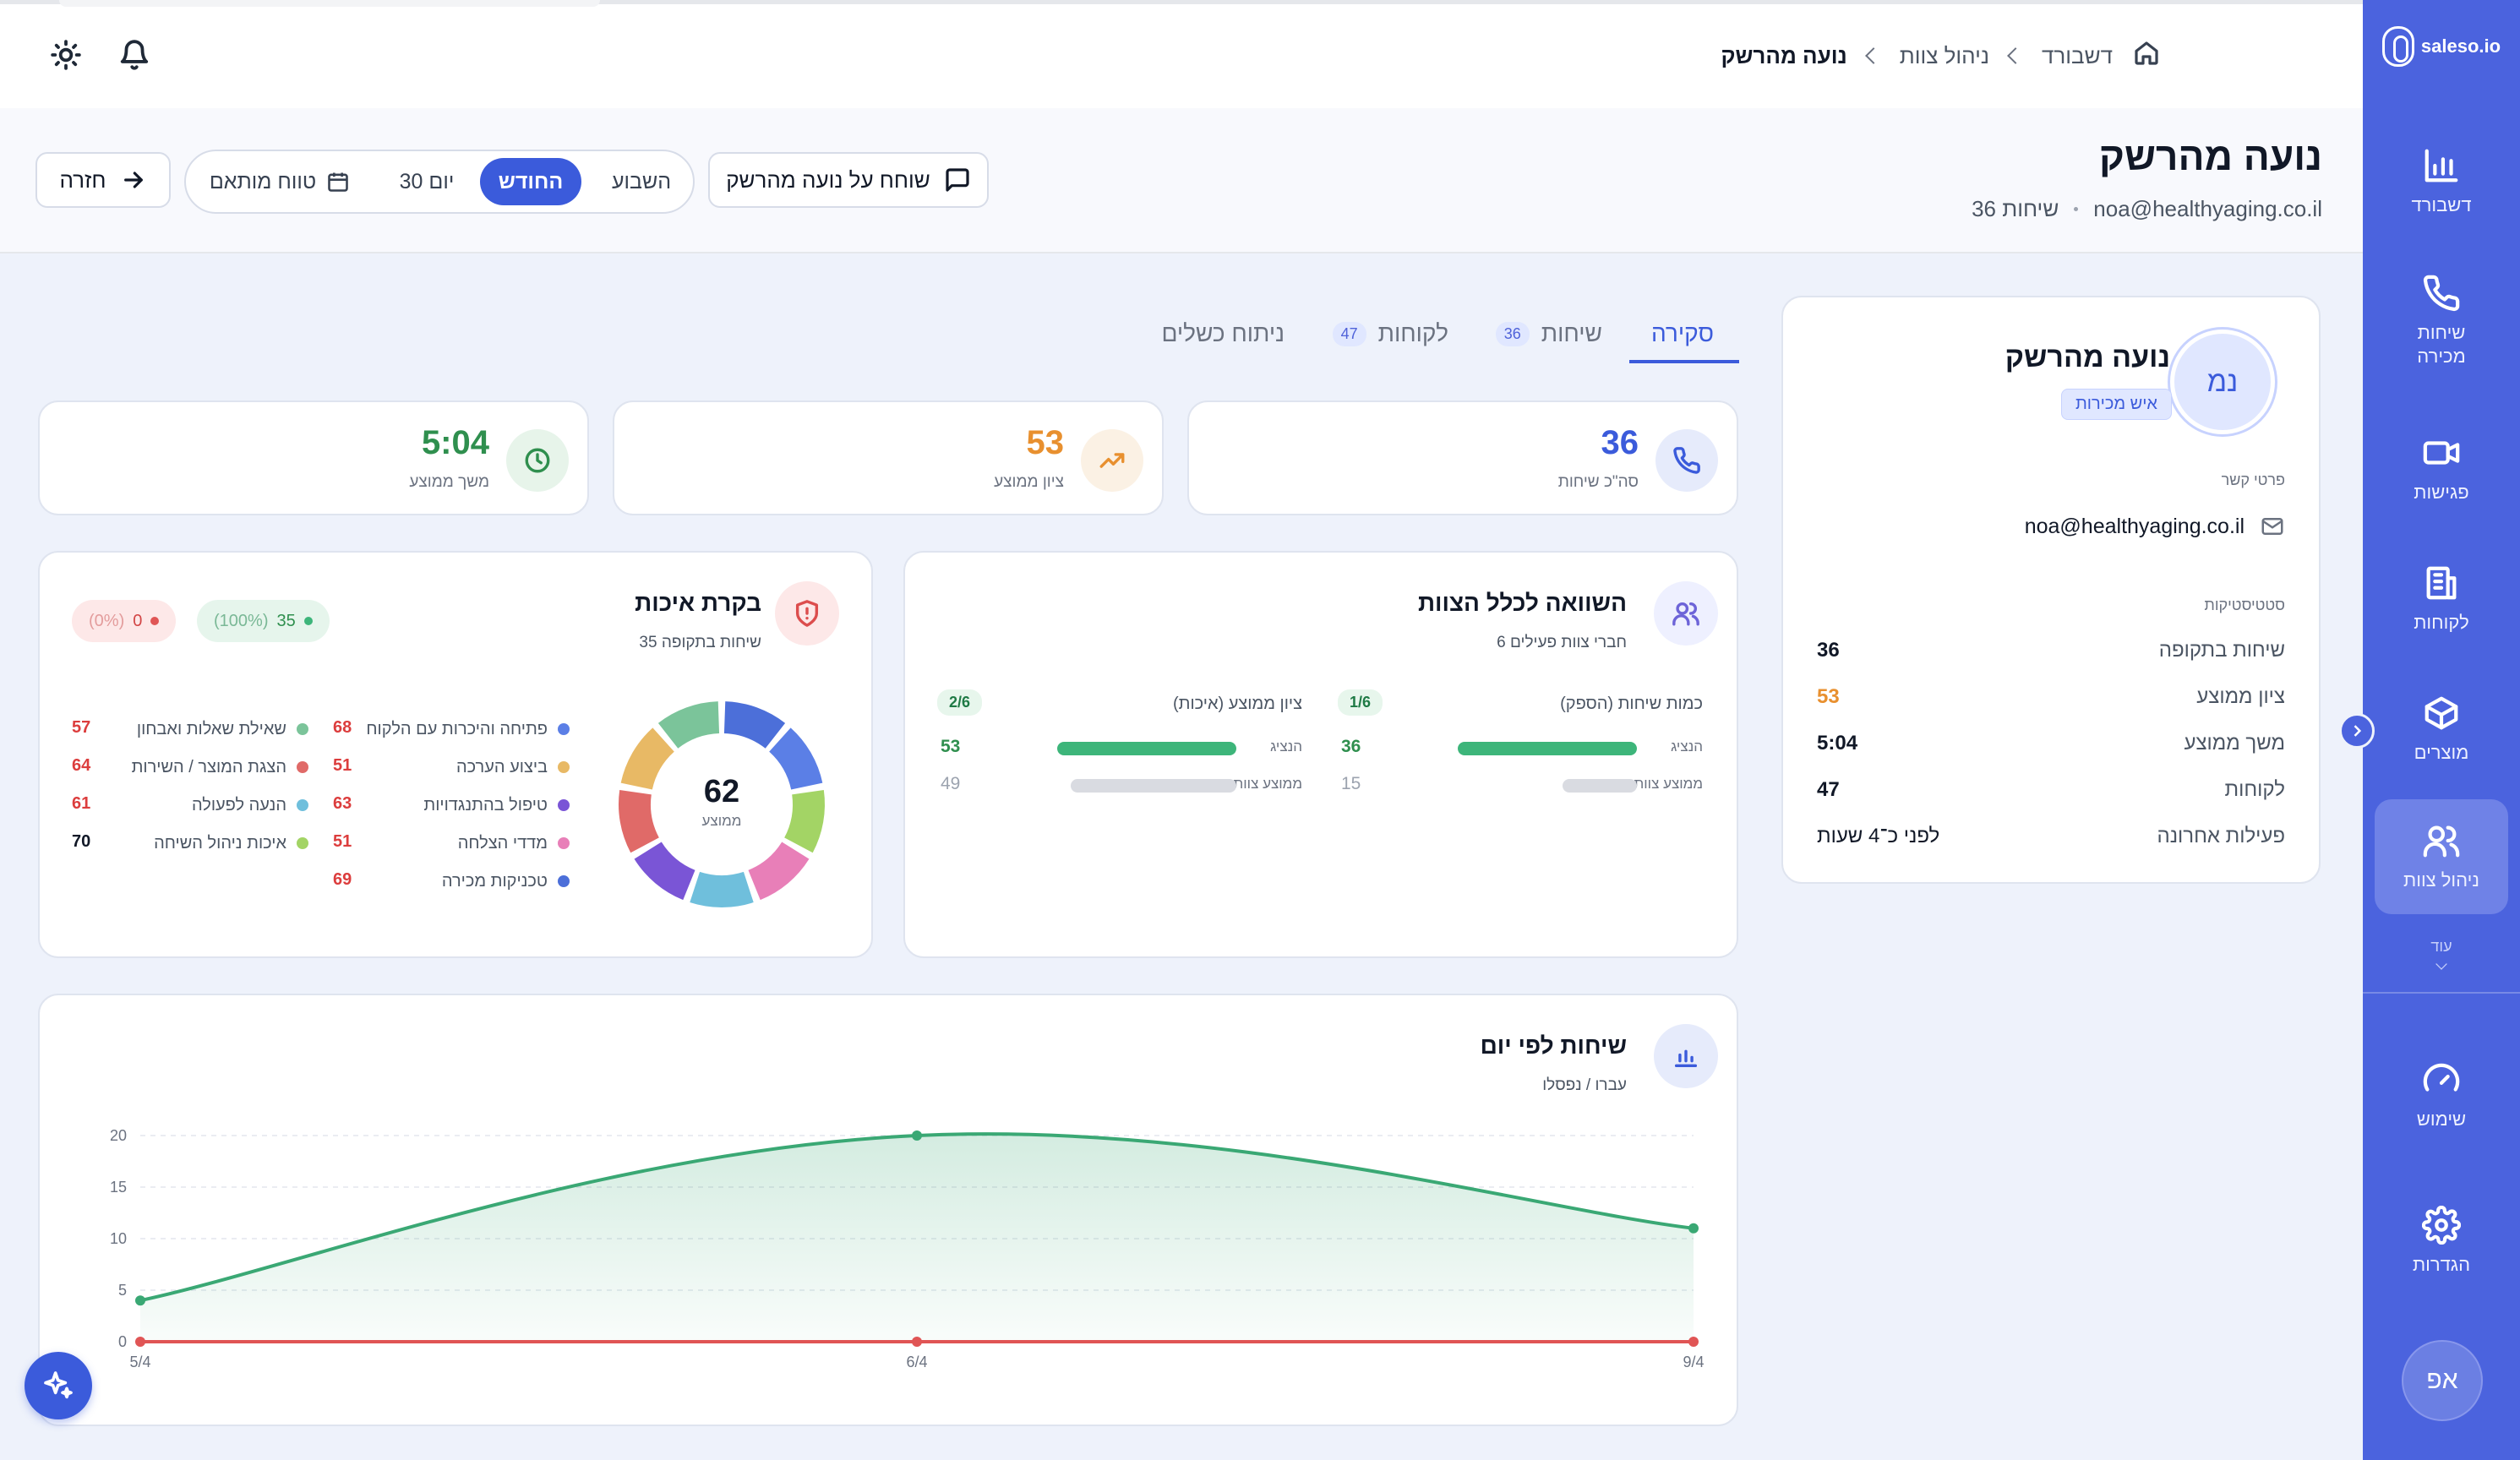 Image resolution: width=2520 pixels, height=1460 pixels. Describe the element at coordinates (308, 621) in the screenshot. I see `pass-dot` at that location.